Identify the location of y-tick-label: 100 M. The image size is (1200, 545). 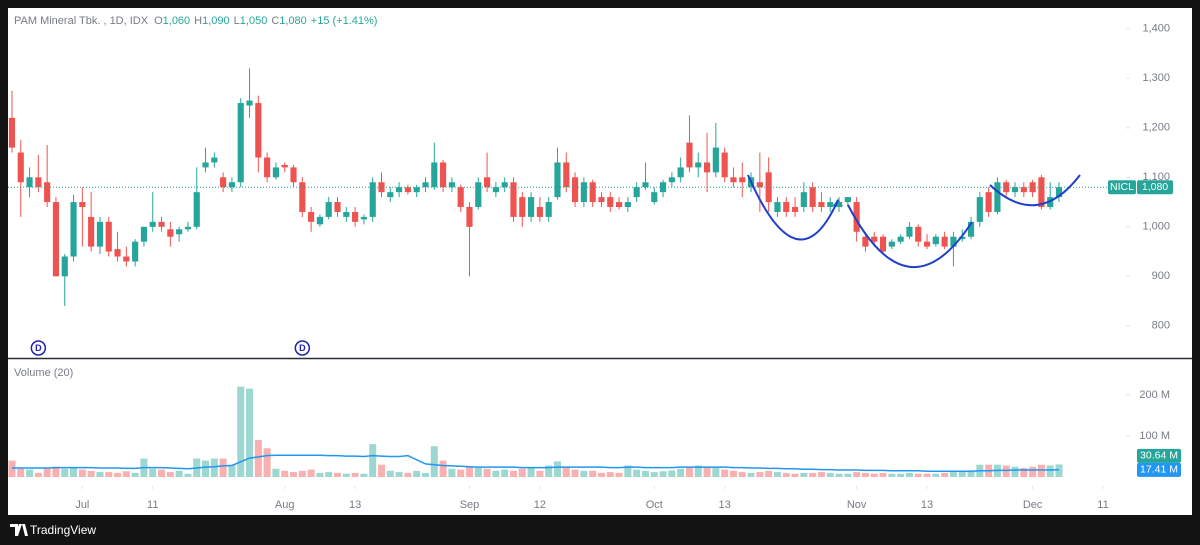
(1154, 436).